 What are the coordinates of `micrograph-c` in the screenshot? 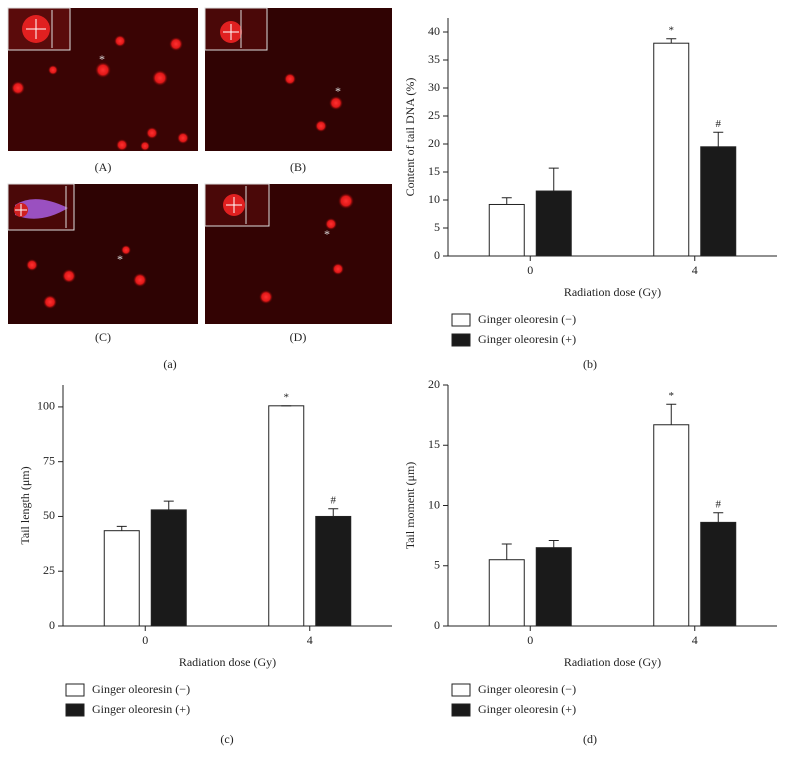 It's located at (102, 253).